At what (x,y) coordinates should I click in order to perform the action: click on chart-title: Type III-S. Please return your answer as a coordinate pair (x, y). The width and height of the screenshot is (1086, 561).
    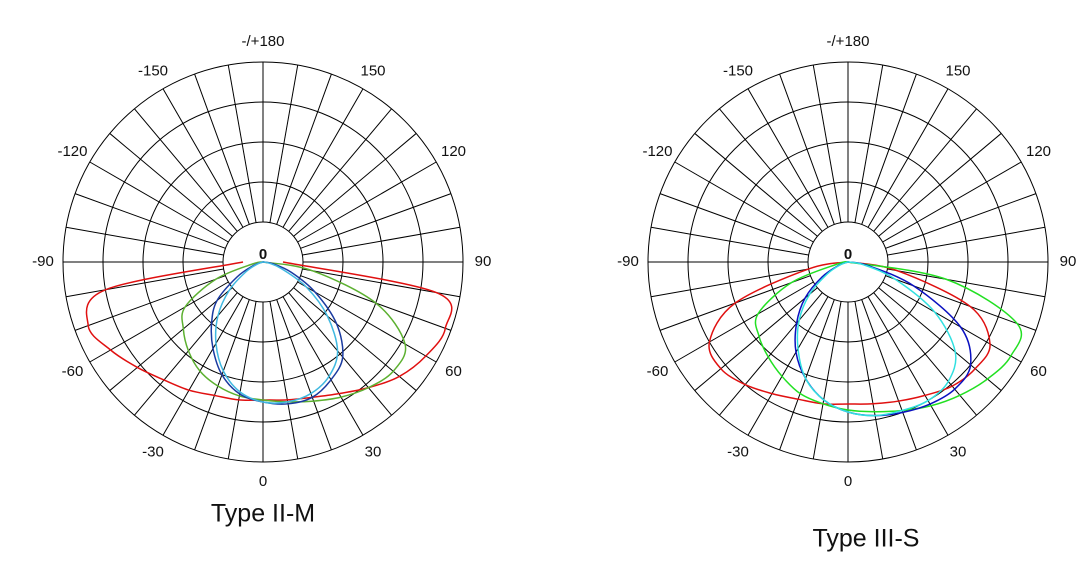
    Looking at the image, I should click on (866, 539).